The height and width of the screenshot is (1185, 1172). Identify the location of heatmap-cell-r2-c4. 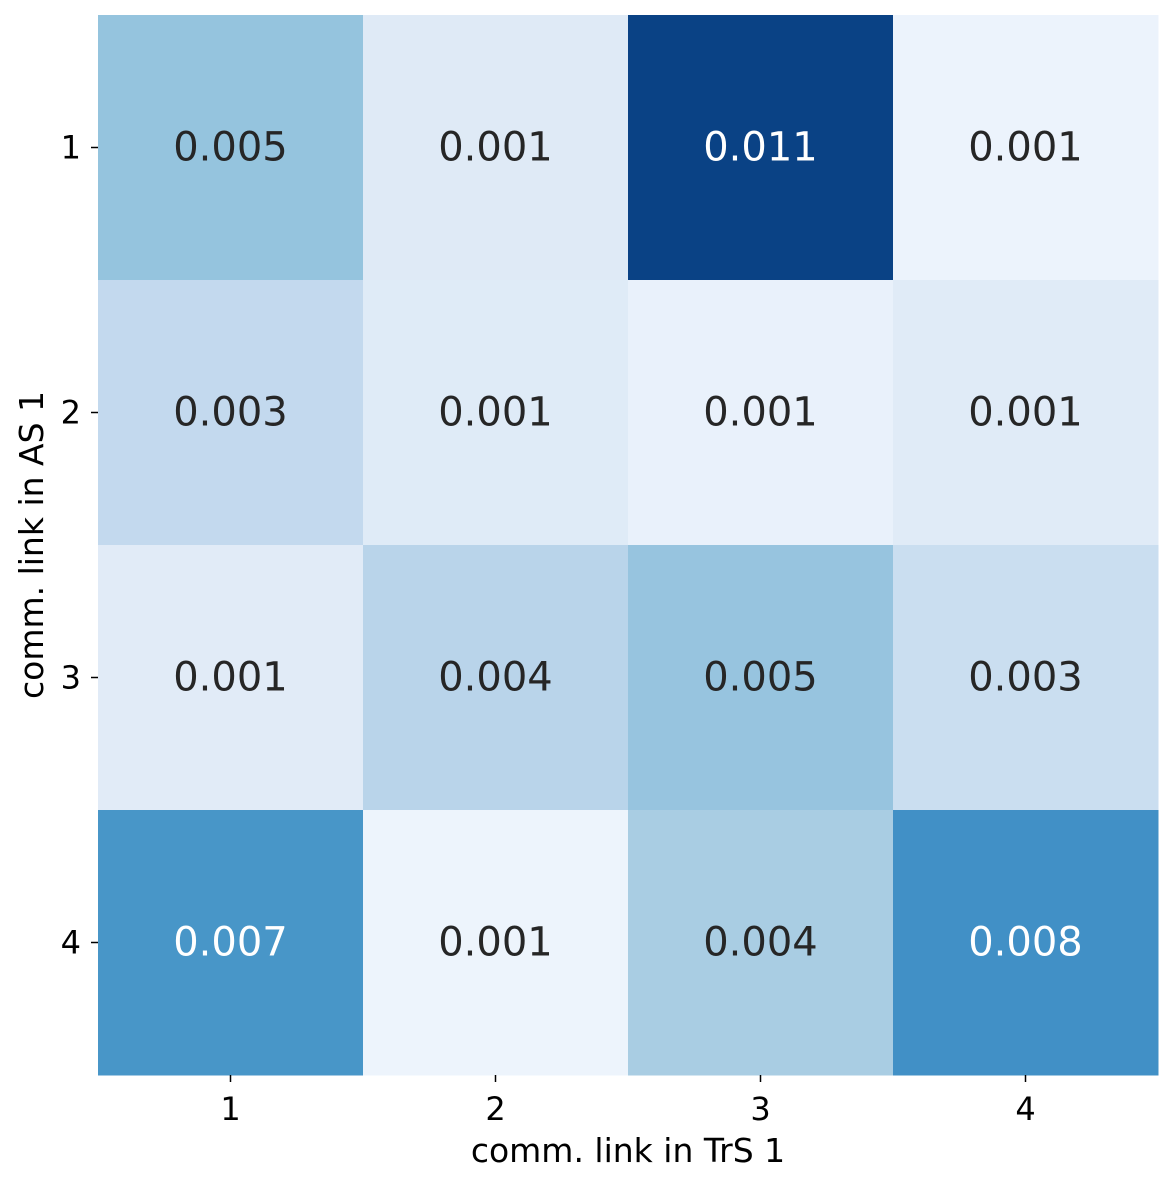
(1026, 413).